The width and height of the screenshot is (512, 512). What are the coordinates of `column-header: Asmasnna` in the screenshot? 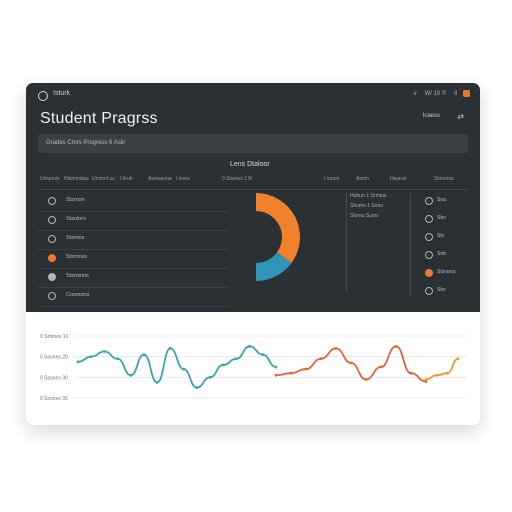 It's located at (160, 179).